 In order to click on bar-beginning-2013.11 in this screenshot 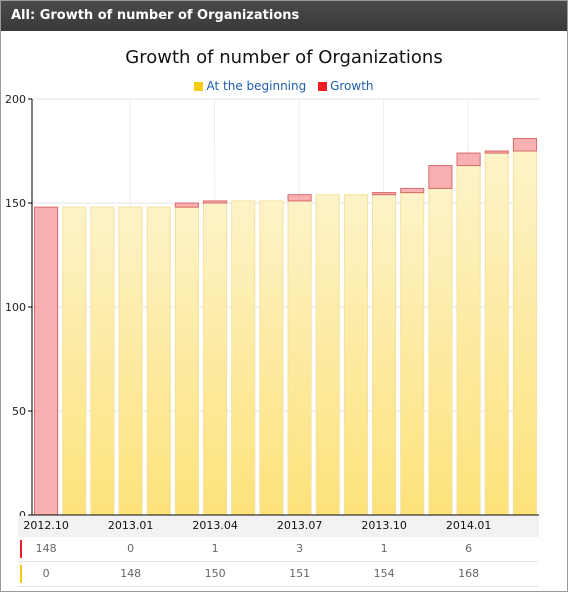, I will do `click(412, 354)`.